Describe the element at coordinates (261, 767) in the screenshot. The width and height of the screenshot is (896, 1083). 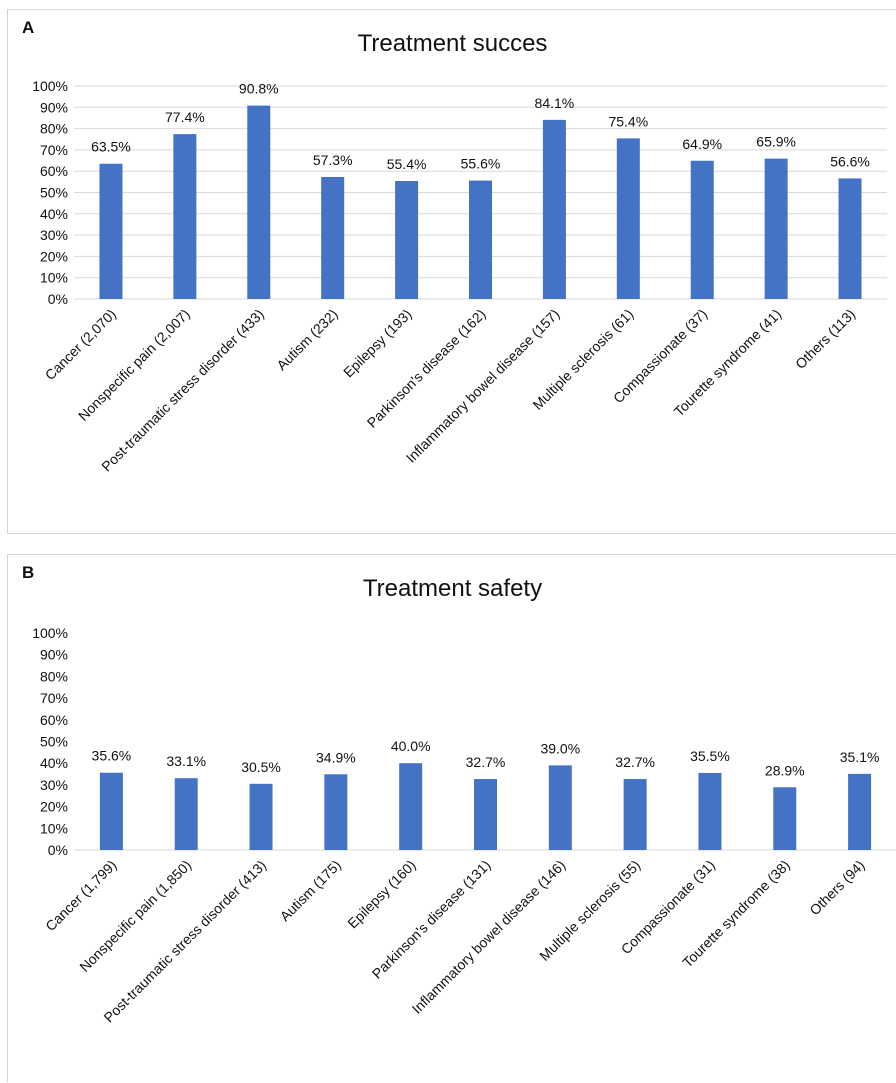
I see `data-label: 30.5%` at that location.